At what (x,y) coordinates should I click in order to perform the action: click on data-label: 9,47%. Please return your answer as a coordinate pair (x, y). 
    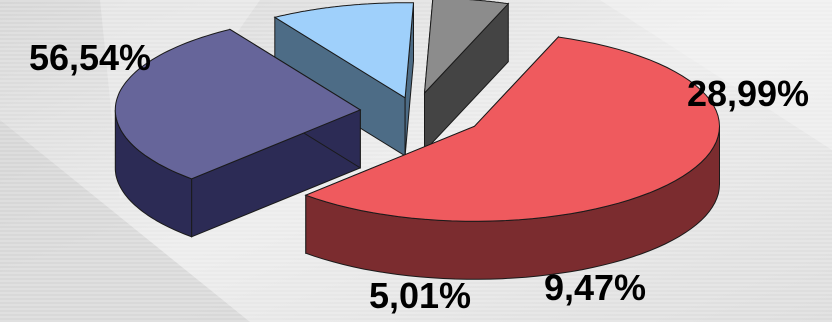
    Looking at the image, I should click on (595, 287).